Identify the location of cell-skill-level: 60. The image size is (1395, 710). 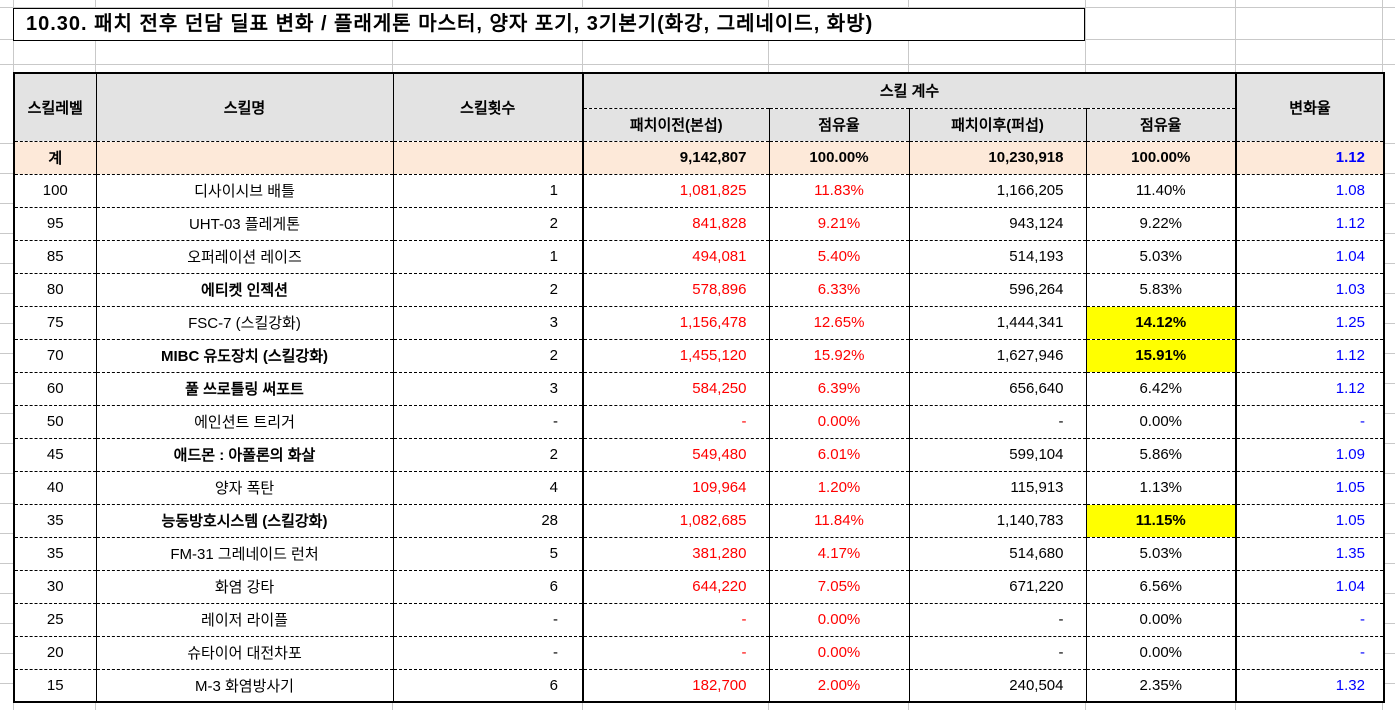
(55, 388).